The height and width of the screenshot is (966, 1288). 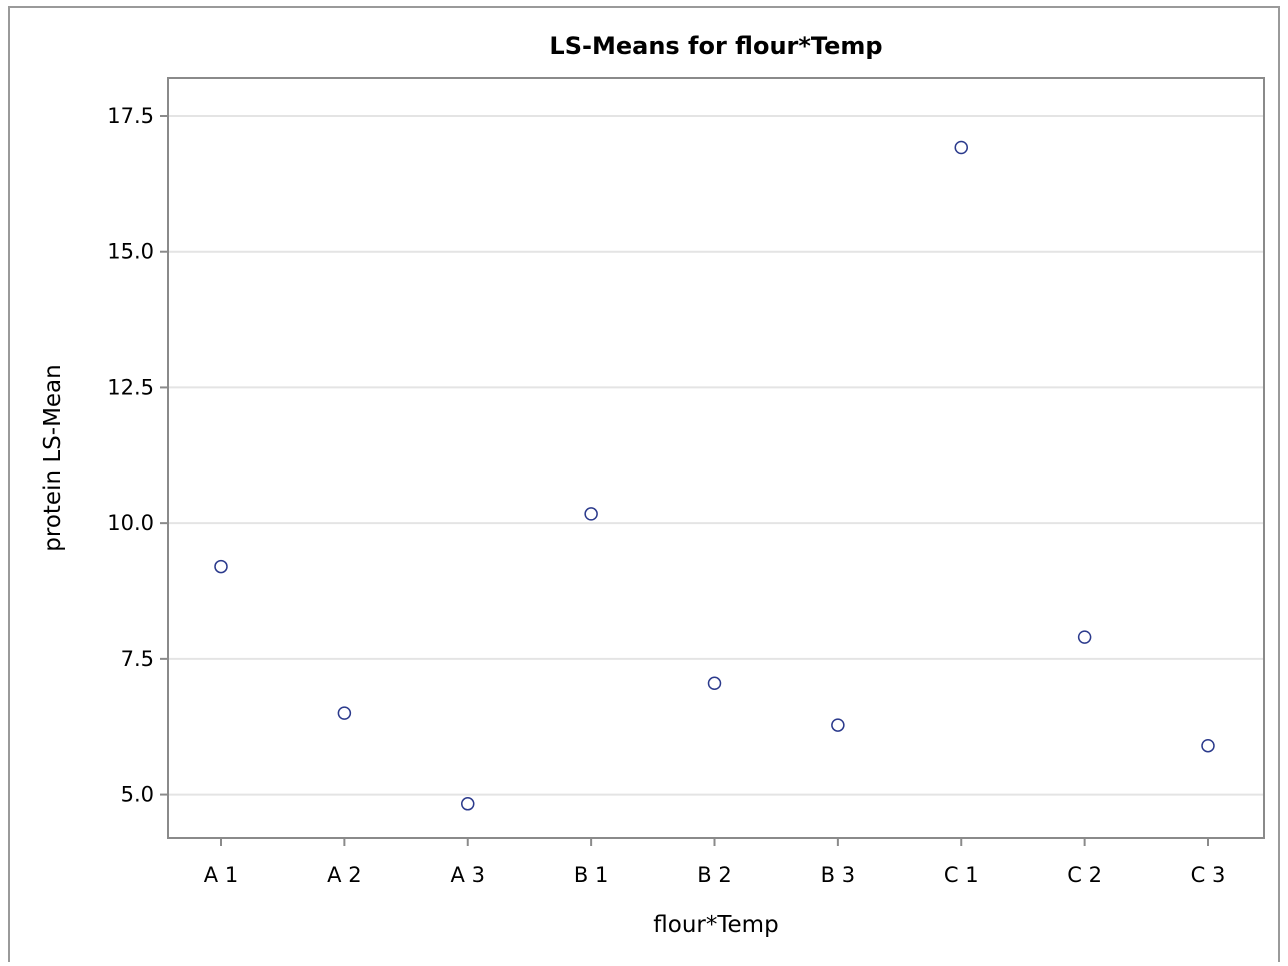 What do you see at coordinates (130, 252) in the screenshot?
I see `y-tick-label: 15.0` at bounding box center [130, 252].